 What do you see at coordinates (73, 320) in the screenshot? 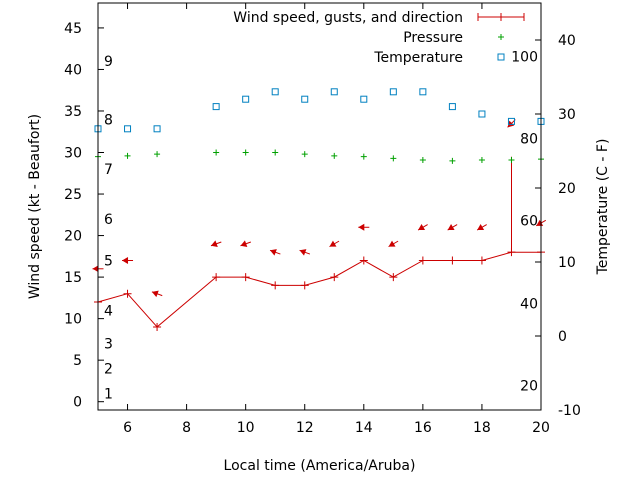
I see `y-tick-label: 10` at bounding box center [73, 320].